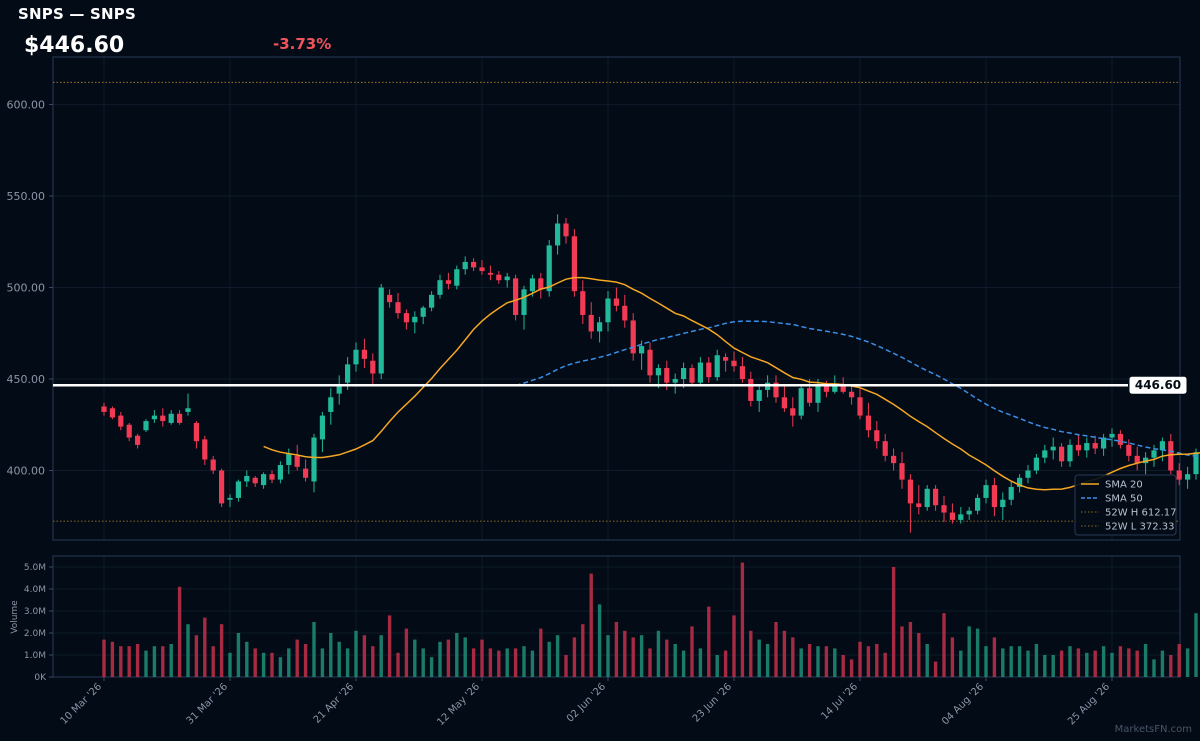 This screenshot has height=741, width=1200. I want to click on price-tick-label: 450.00, so click(26, 379).